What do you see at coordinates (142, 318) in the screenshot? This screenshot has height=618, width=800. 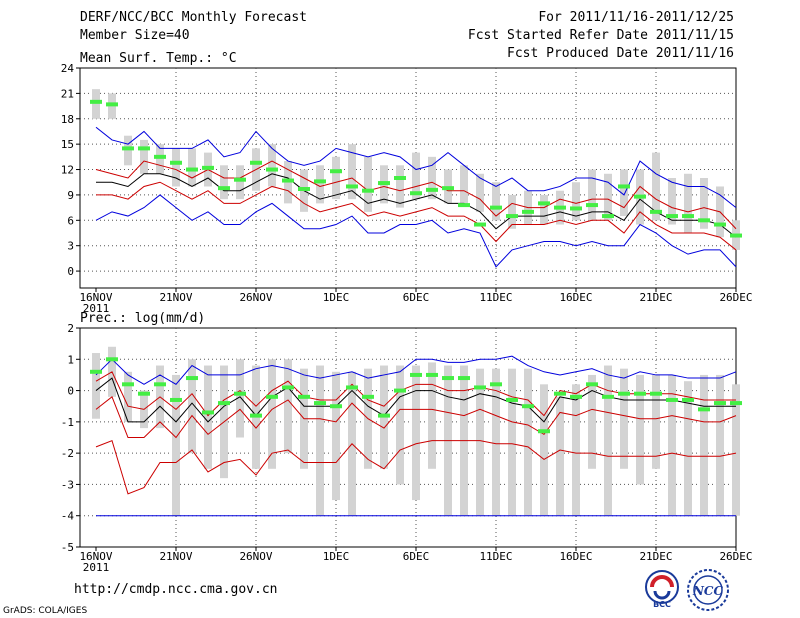 I see `panel-title: Prec.: log(mm/d)` at bounding box center [142, 318].